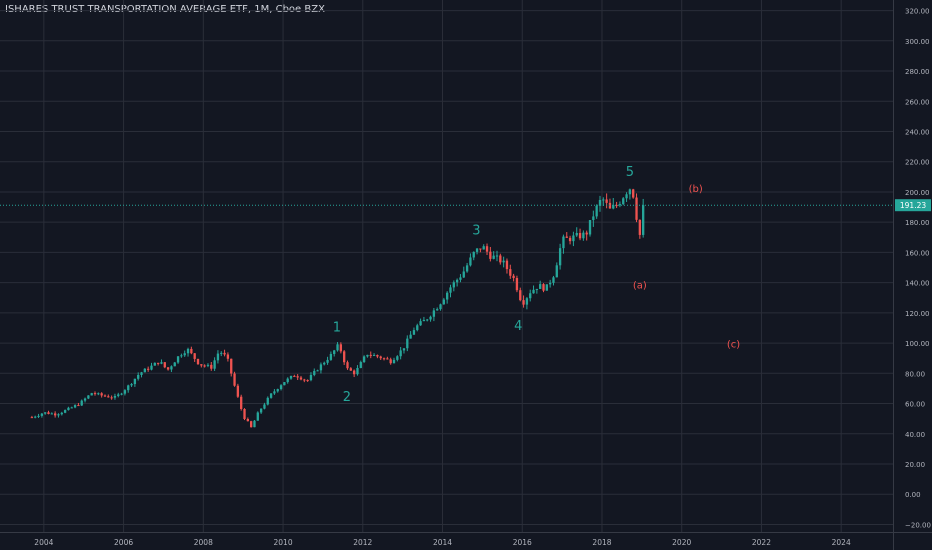 The image size is (932, 550). I want to click on time-tick-label: 2004, so click(43, 542).